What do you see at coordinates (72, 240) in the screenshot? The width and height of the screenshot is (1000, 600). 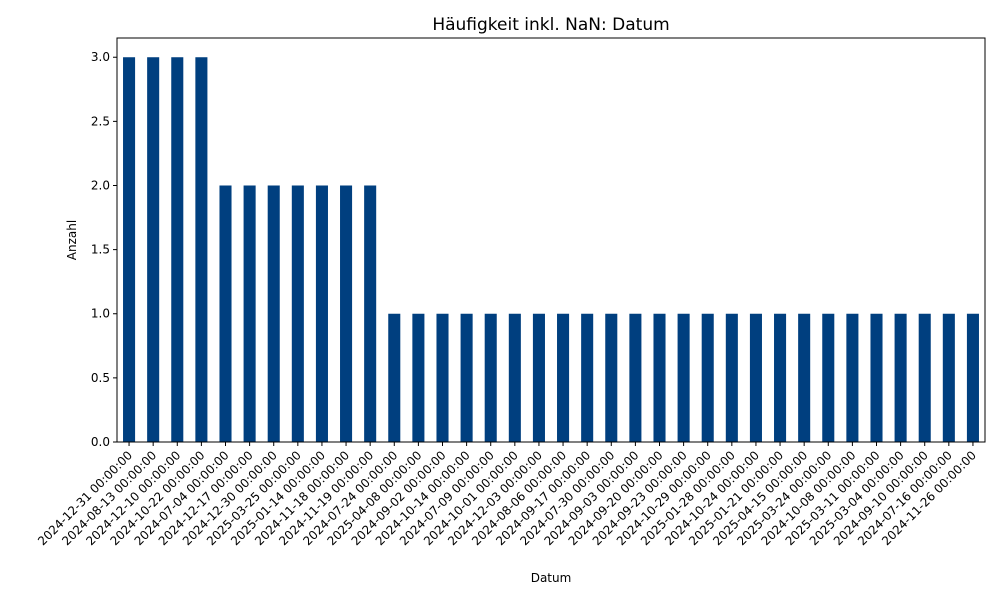 I see `y-axis-label: Anzahl` at bounding box center [72, 240].